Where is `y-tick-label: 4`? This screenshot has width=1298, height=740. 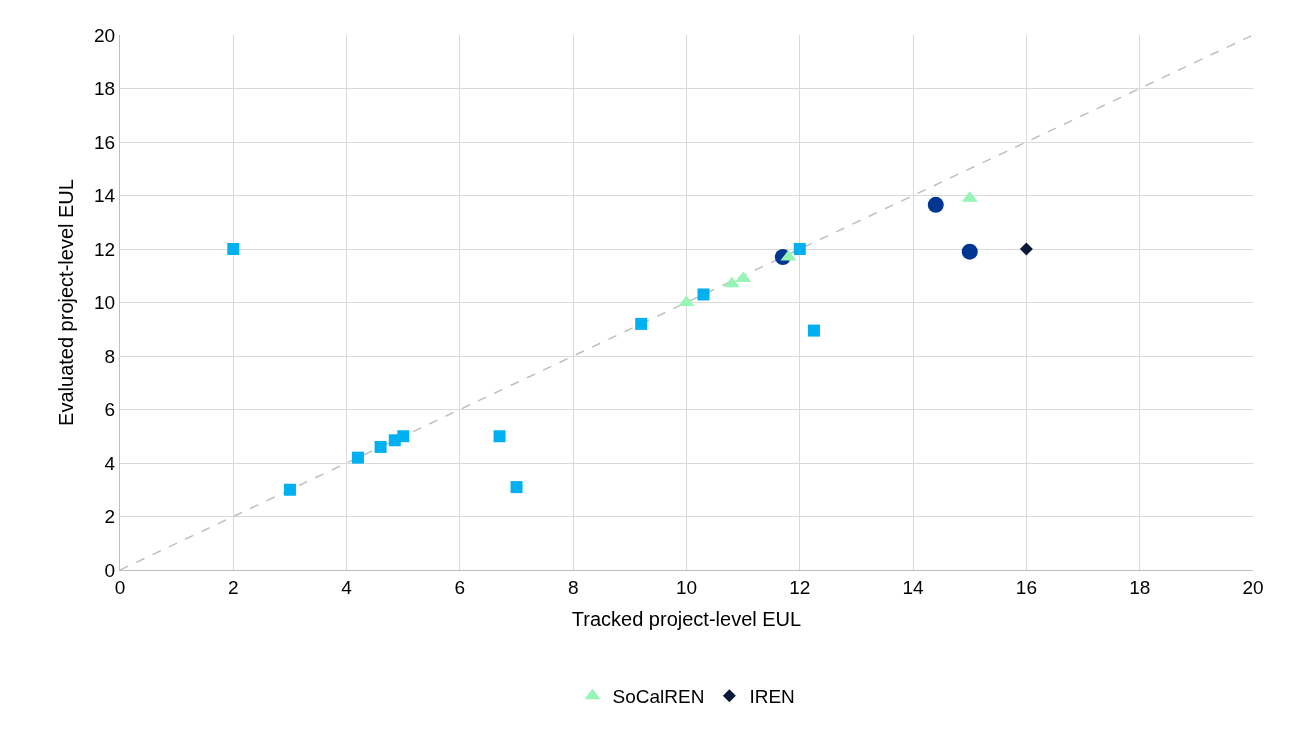 y-tick-label: 4 is located at coordinates (110, 463).